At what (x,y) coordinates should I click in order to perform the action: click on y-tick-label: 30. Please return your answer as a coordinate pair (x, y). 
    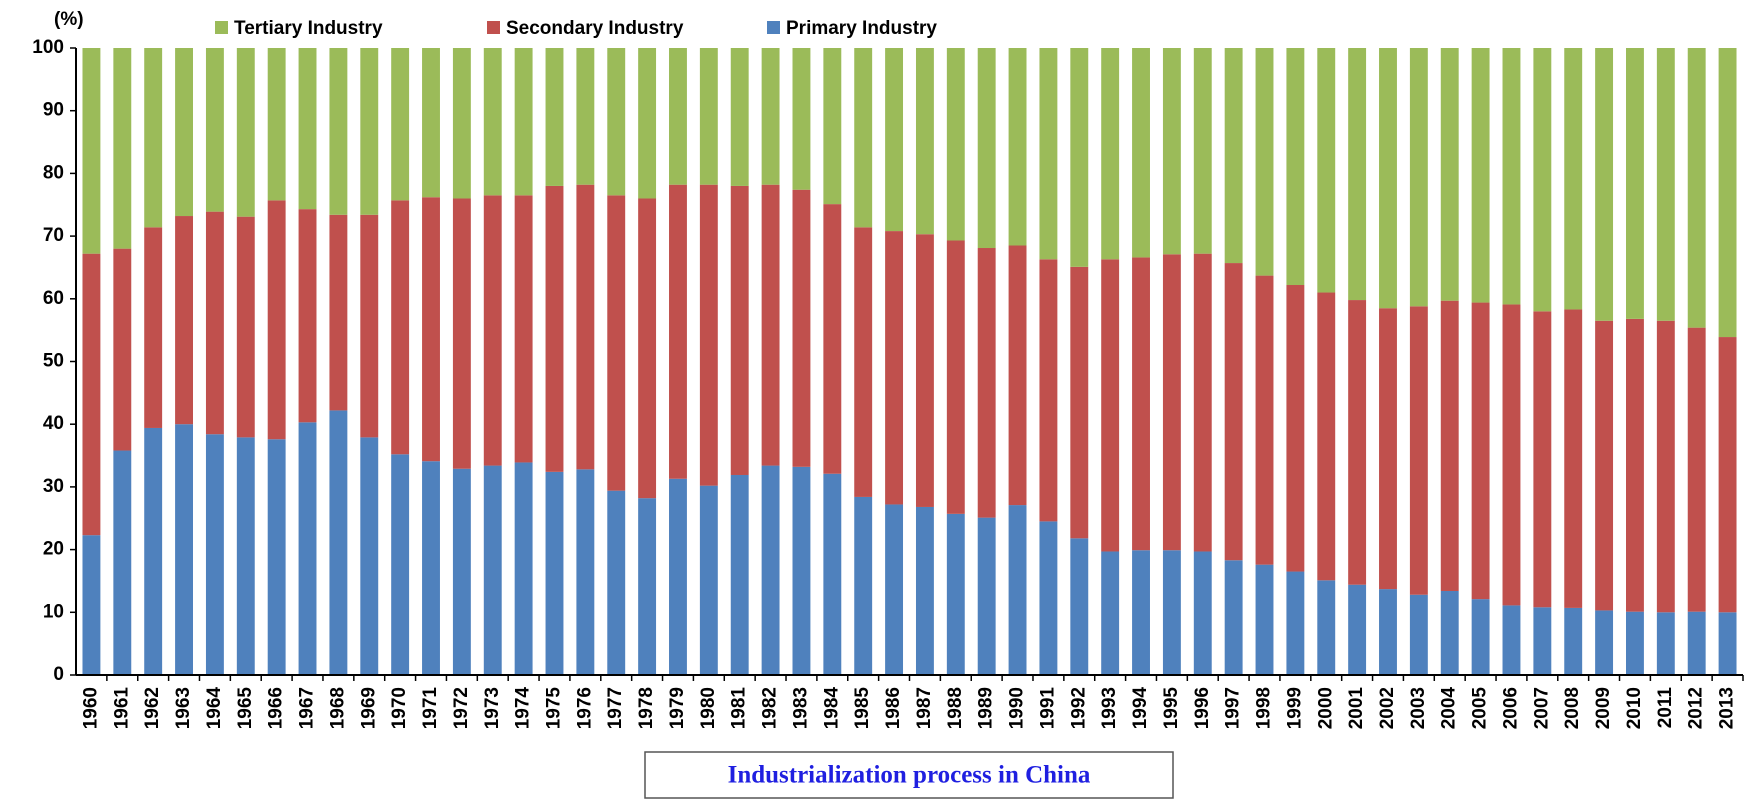
    Looking at the image, I should click on (53, 486).